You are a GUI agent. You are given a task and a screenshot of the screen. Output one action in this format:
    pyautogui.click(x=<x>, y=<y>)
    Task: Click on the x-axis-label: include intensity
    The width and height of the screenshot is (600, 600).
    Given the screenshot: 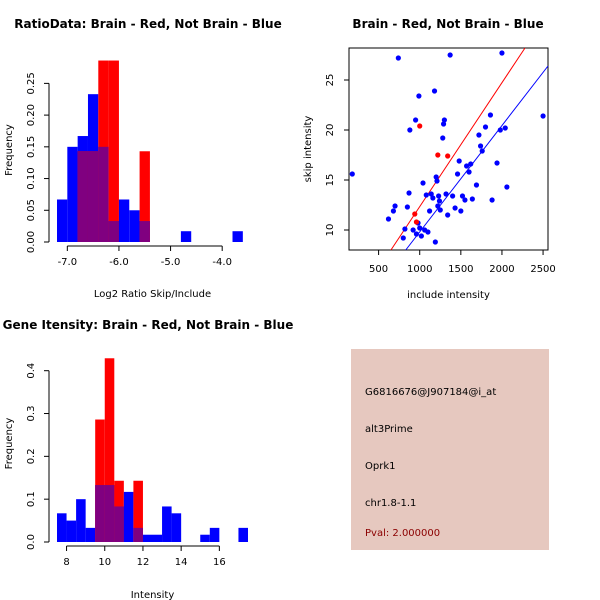 What is the action you would take?
    pyautogui.click(x=448, y=295)
    